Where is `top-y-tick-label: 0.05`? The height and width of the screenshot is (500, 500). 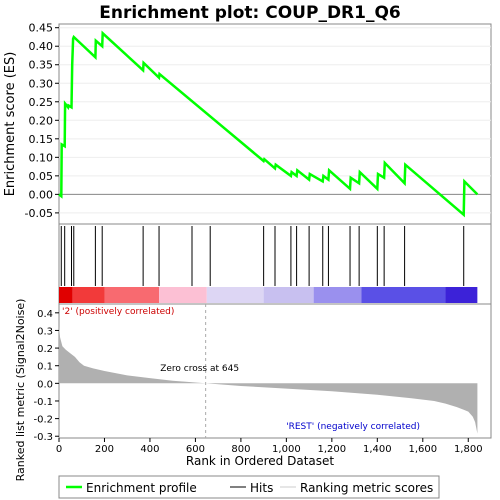
top-y-tick-label: 0.05 is located at coordinates (41, 176).